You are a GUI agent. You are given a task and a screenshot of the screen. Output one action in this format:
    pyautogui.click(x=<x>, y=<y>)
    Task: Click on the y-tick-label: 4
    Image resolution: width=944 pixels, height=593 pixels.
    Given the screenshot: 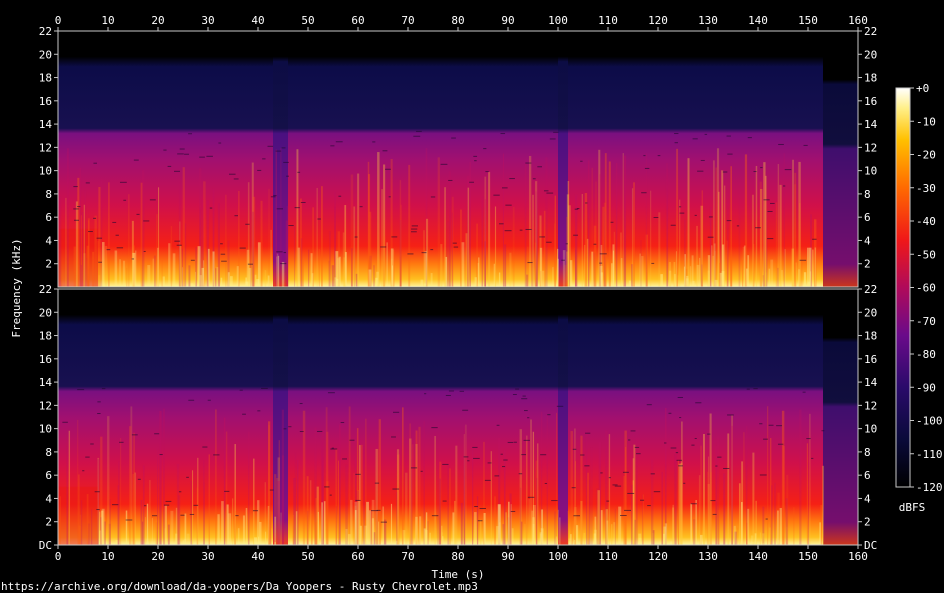 What is the action you would take?
    pyautogui.click(x=48, y=240)
    